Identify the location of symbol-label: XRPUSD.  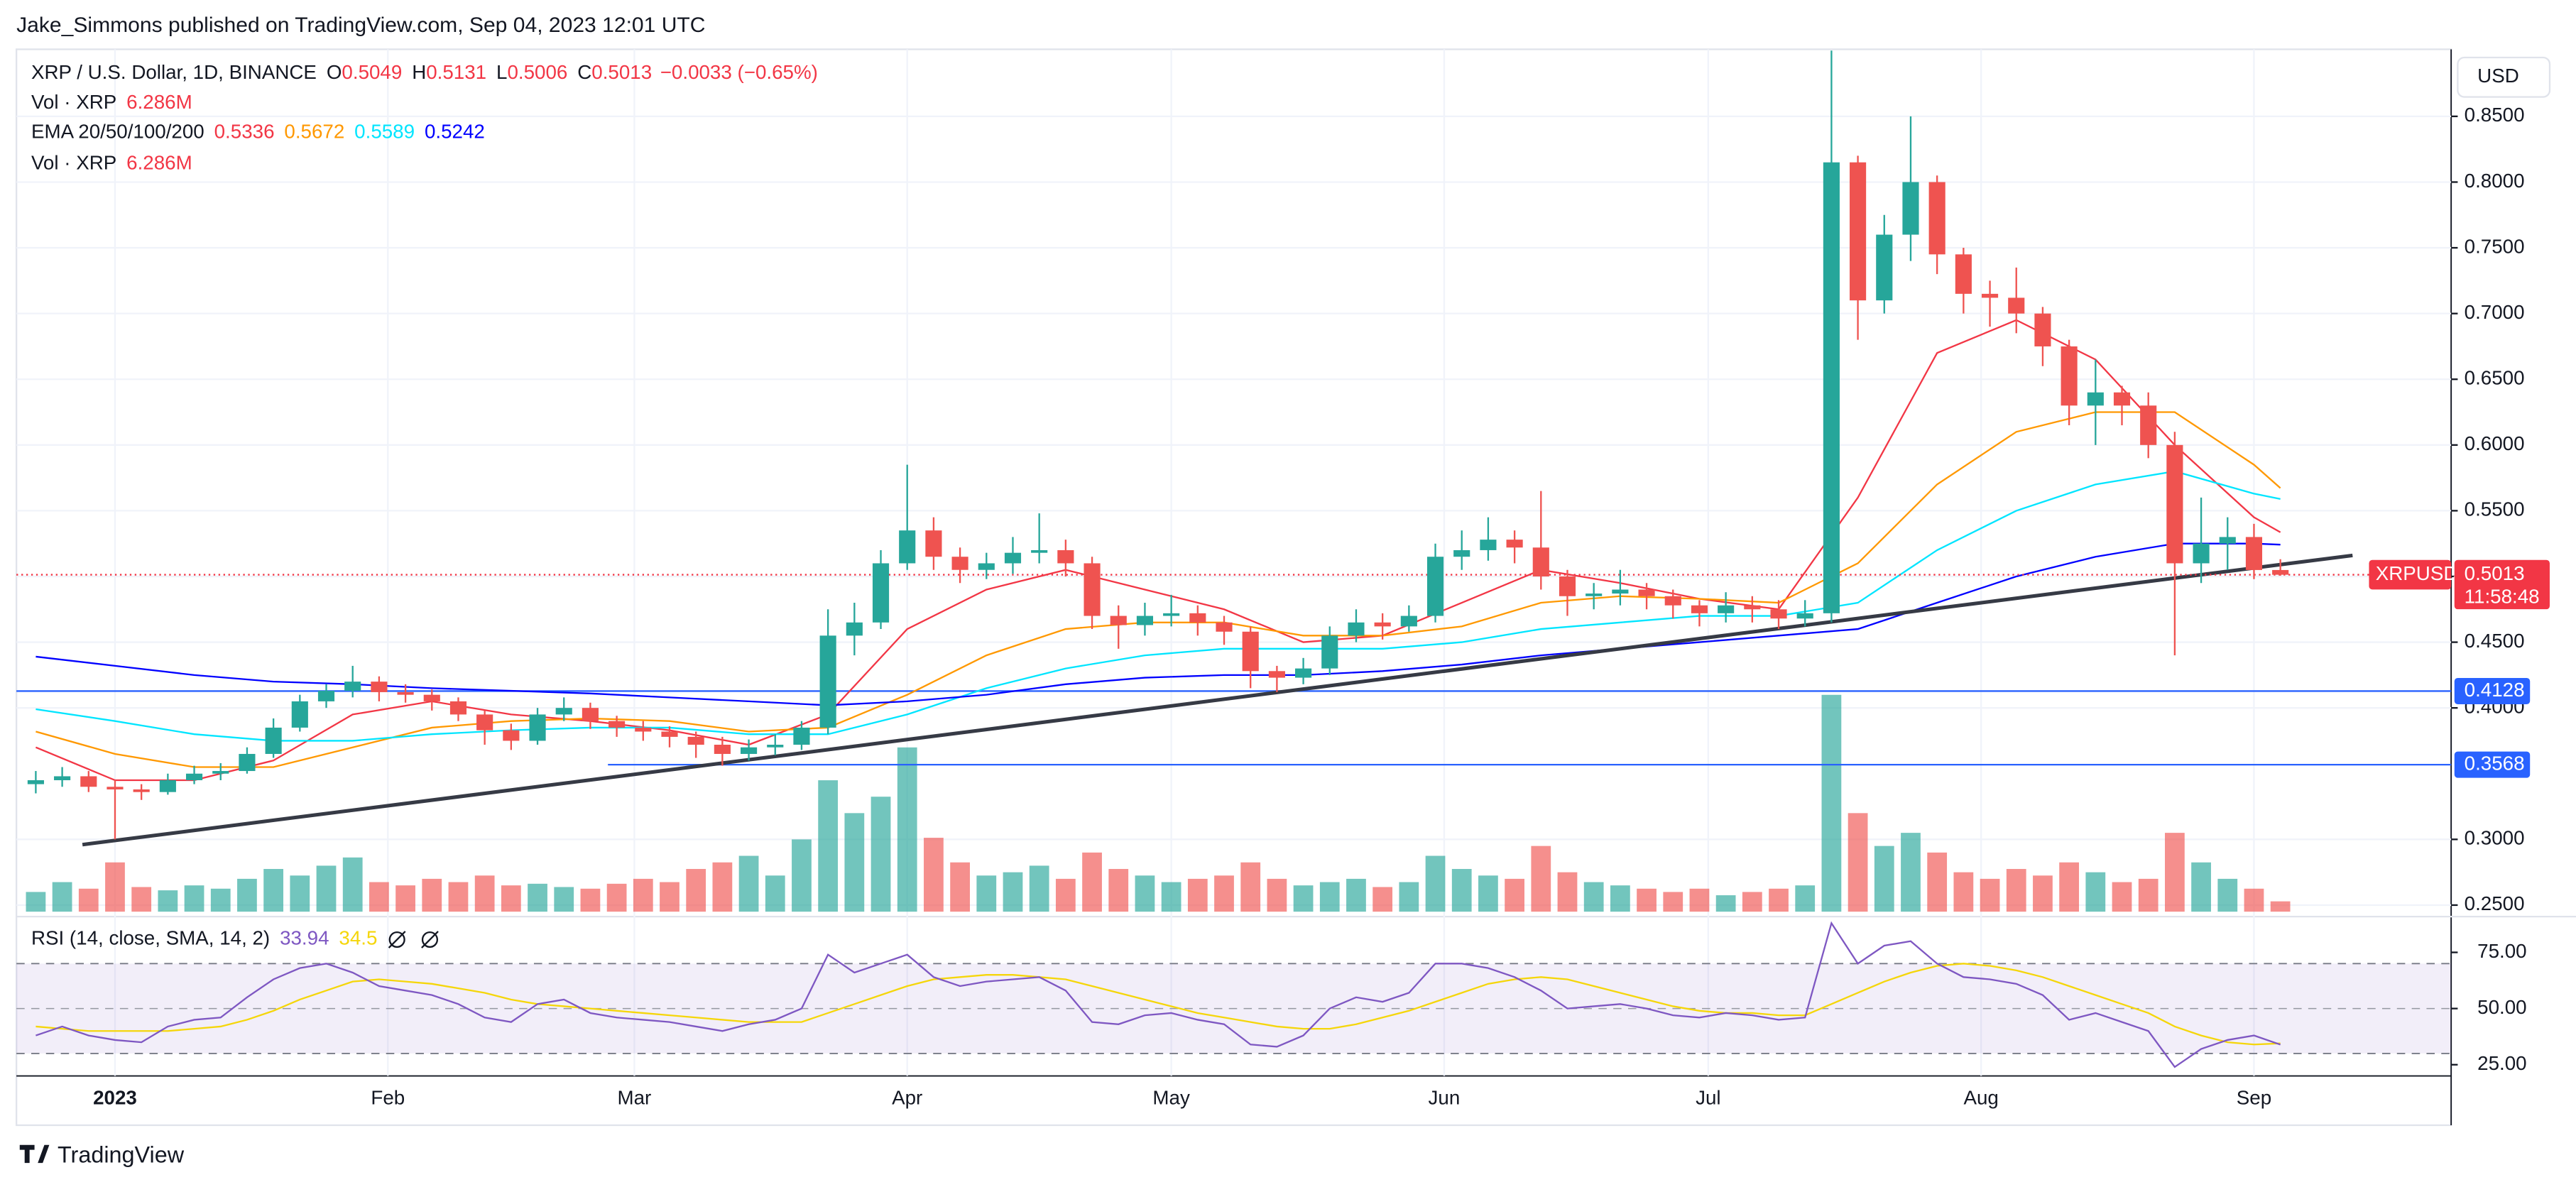
(2417, 573).